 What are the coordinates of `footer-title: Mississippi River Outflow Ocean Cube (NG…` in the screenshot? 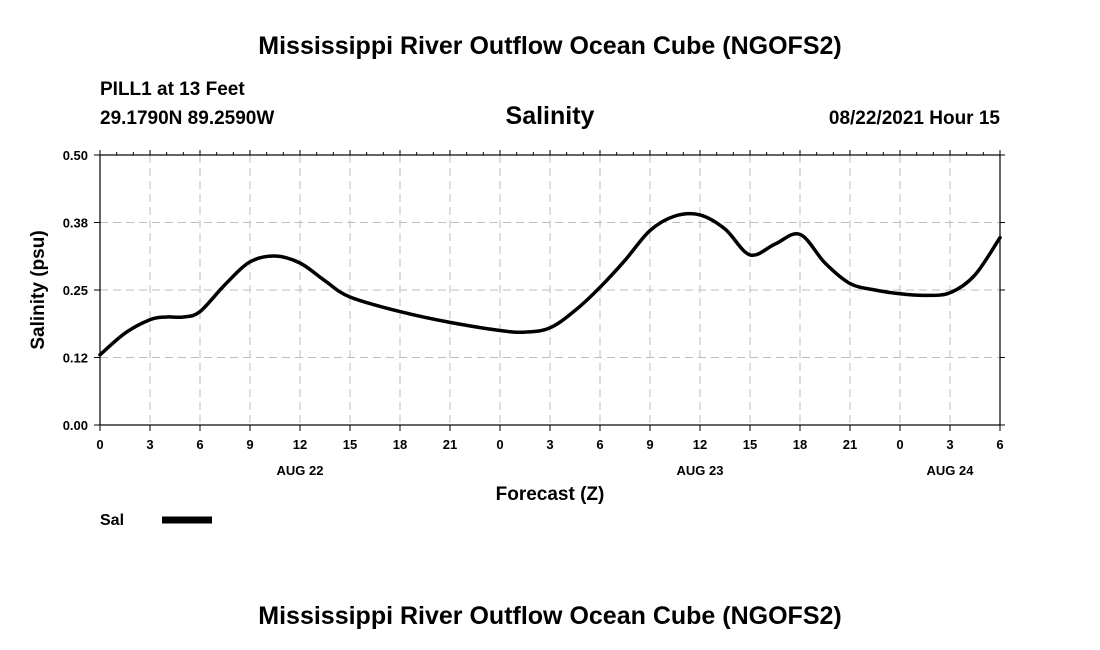 It's located at (549, 616).